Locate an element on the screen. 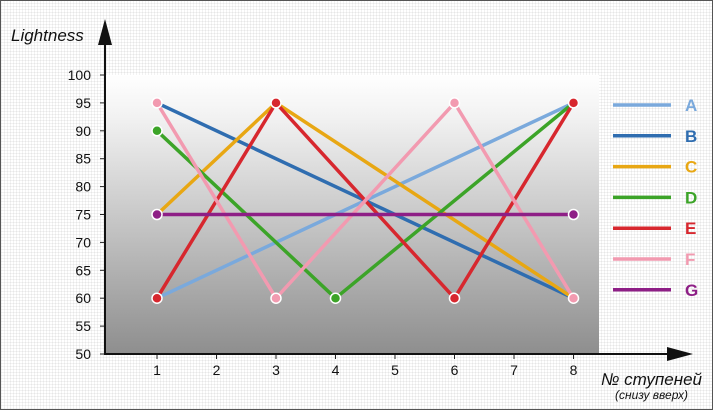 The height and width of the screenshot is (410, 713). legend-label-b: B is located at coordinates (691, 136).